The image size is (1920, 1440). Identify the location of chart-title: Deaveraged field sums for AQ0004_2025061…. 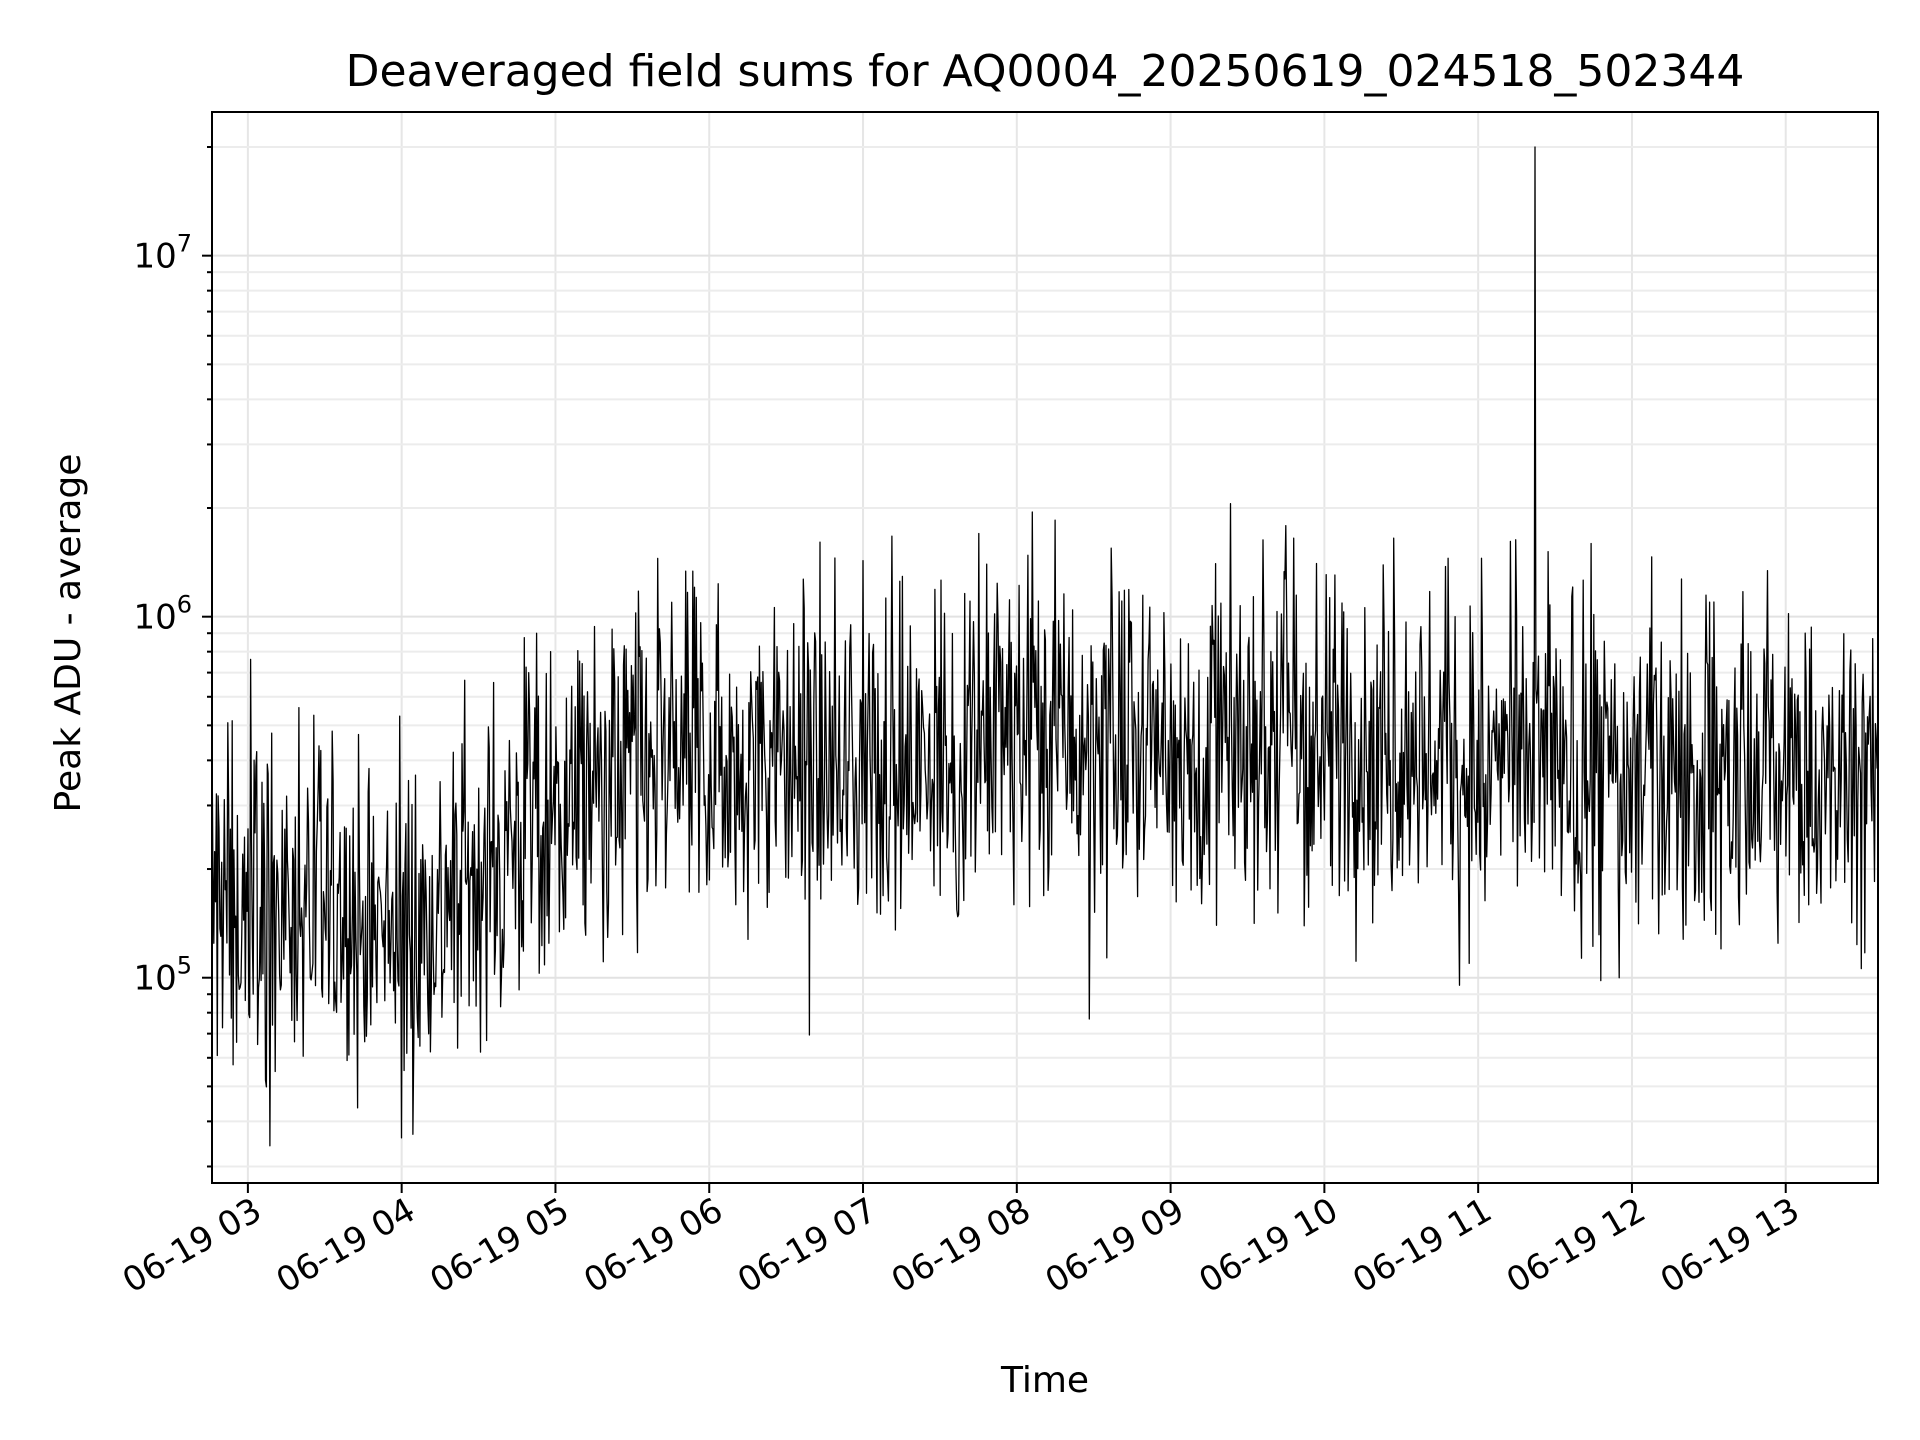
(1045, 71).